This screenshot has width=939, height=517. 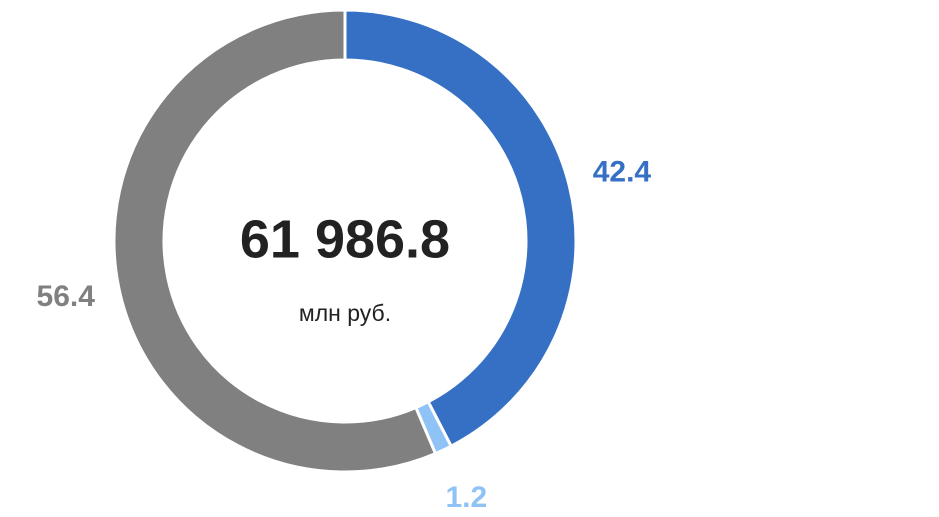 I want to click on data-label: 56.4, so click(x=66, y=296).